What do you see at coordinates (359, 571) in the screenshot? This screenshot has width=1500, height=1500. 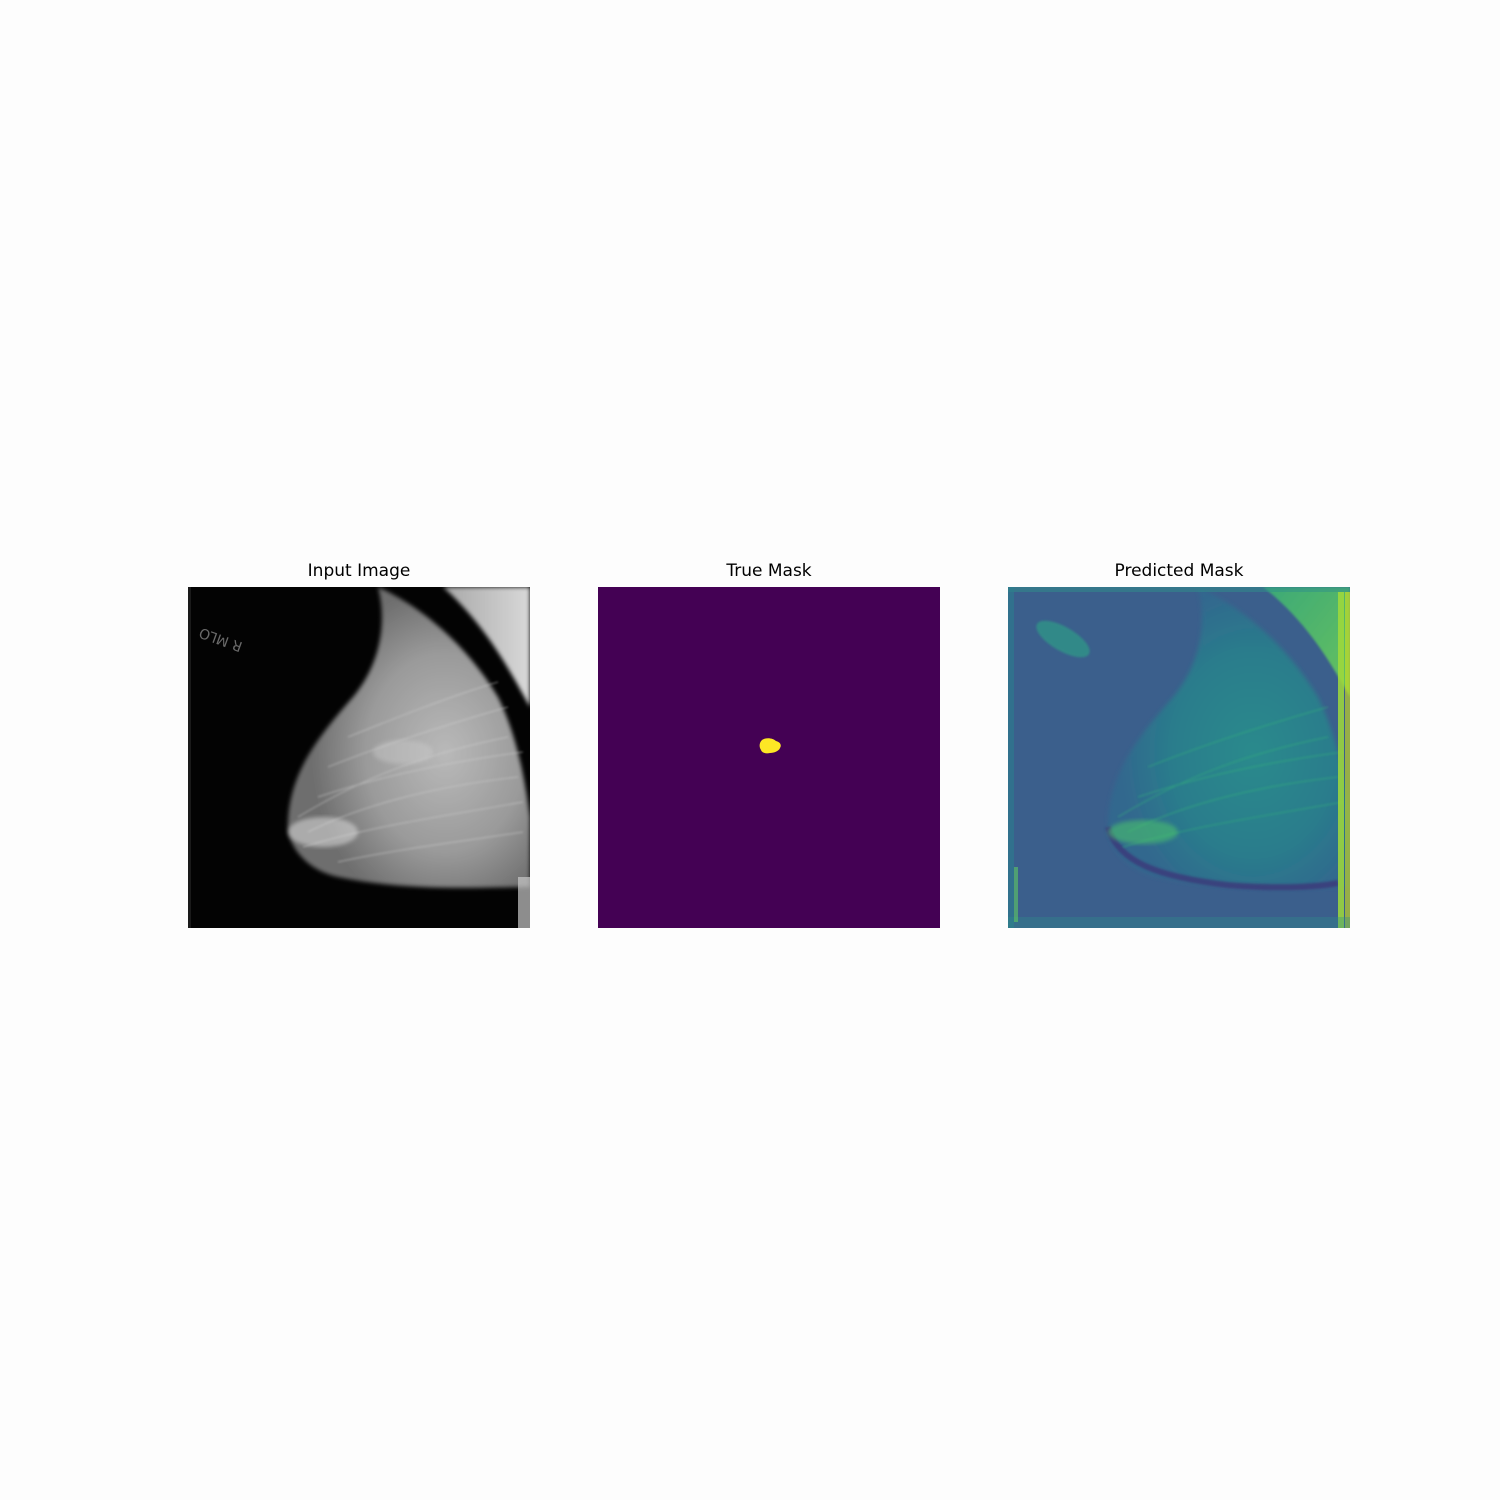 I see `panel-title-input: Input Image` at bounding box center [359, 571].